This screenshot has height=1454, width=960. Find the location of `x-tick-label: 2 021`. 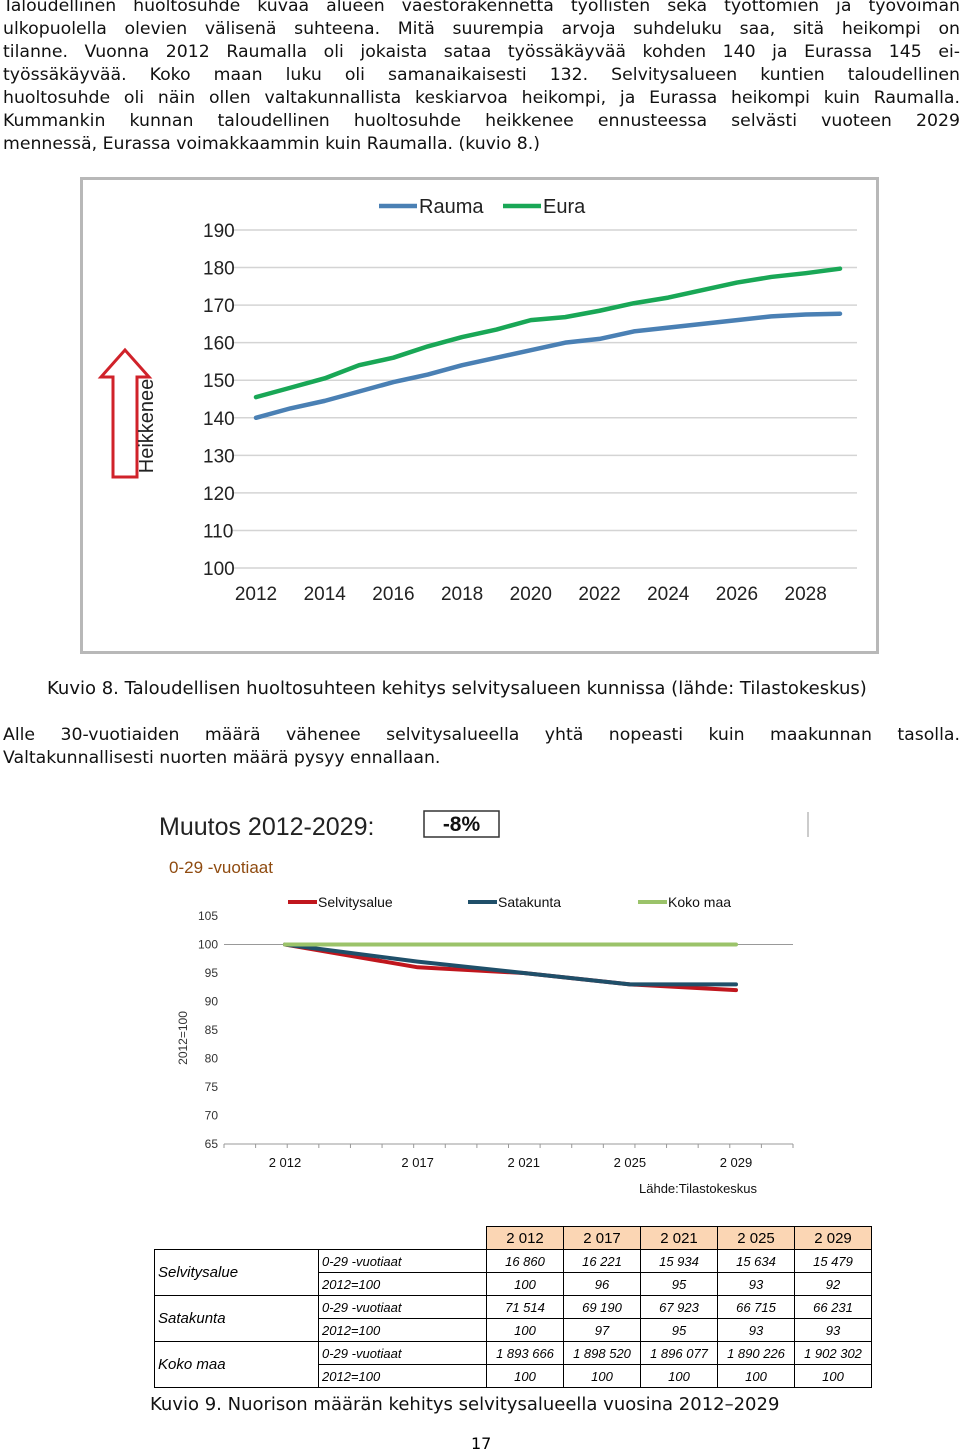

x-tick-label: 2 021 is located at coordinates (523, 1162).